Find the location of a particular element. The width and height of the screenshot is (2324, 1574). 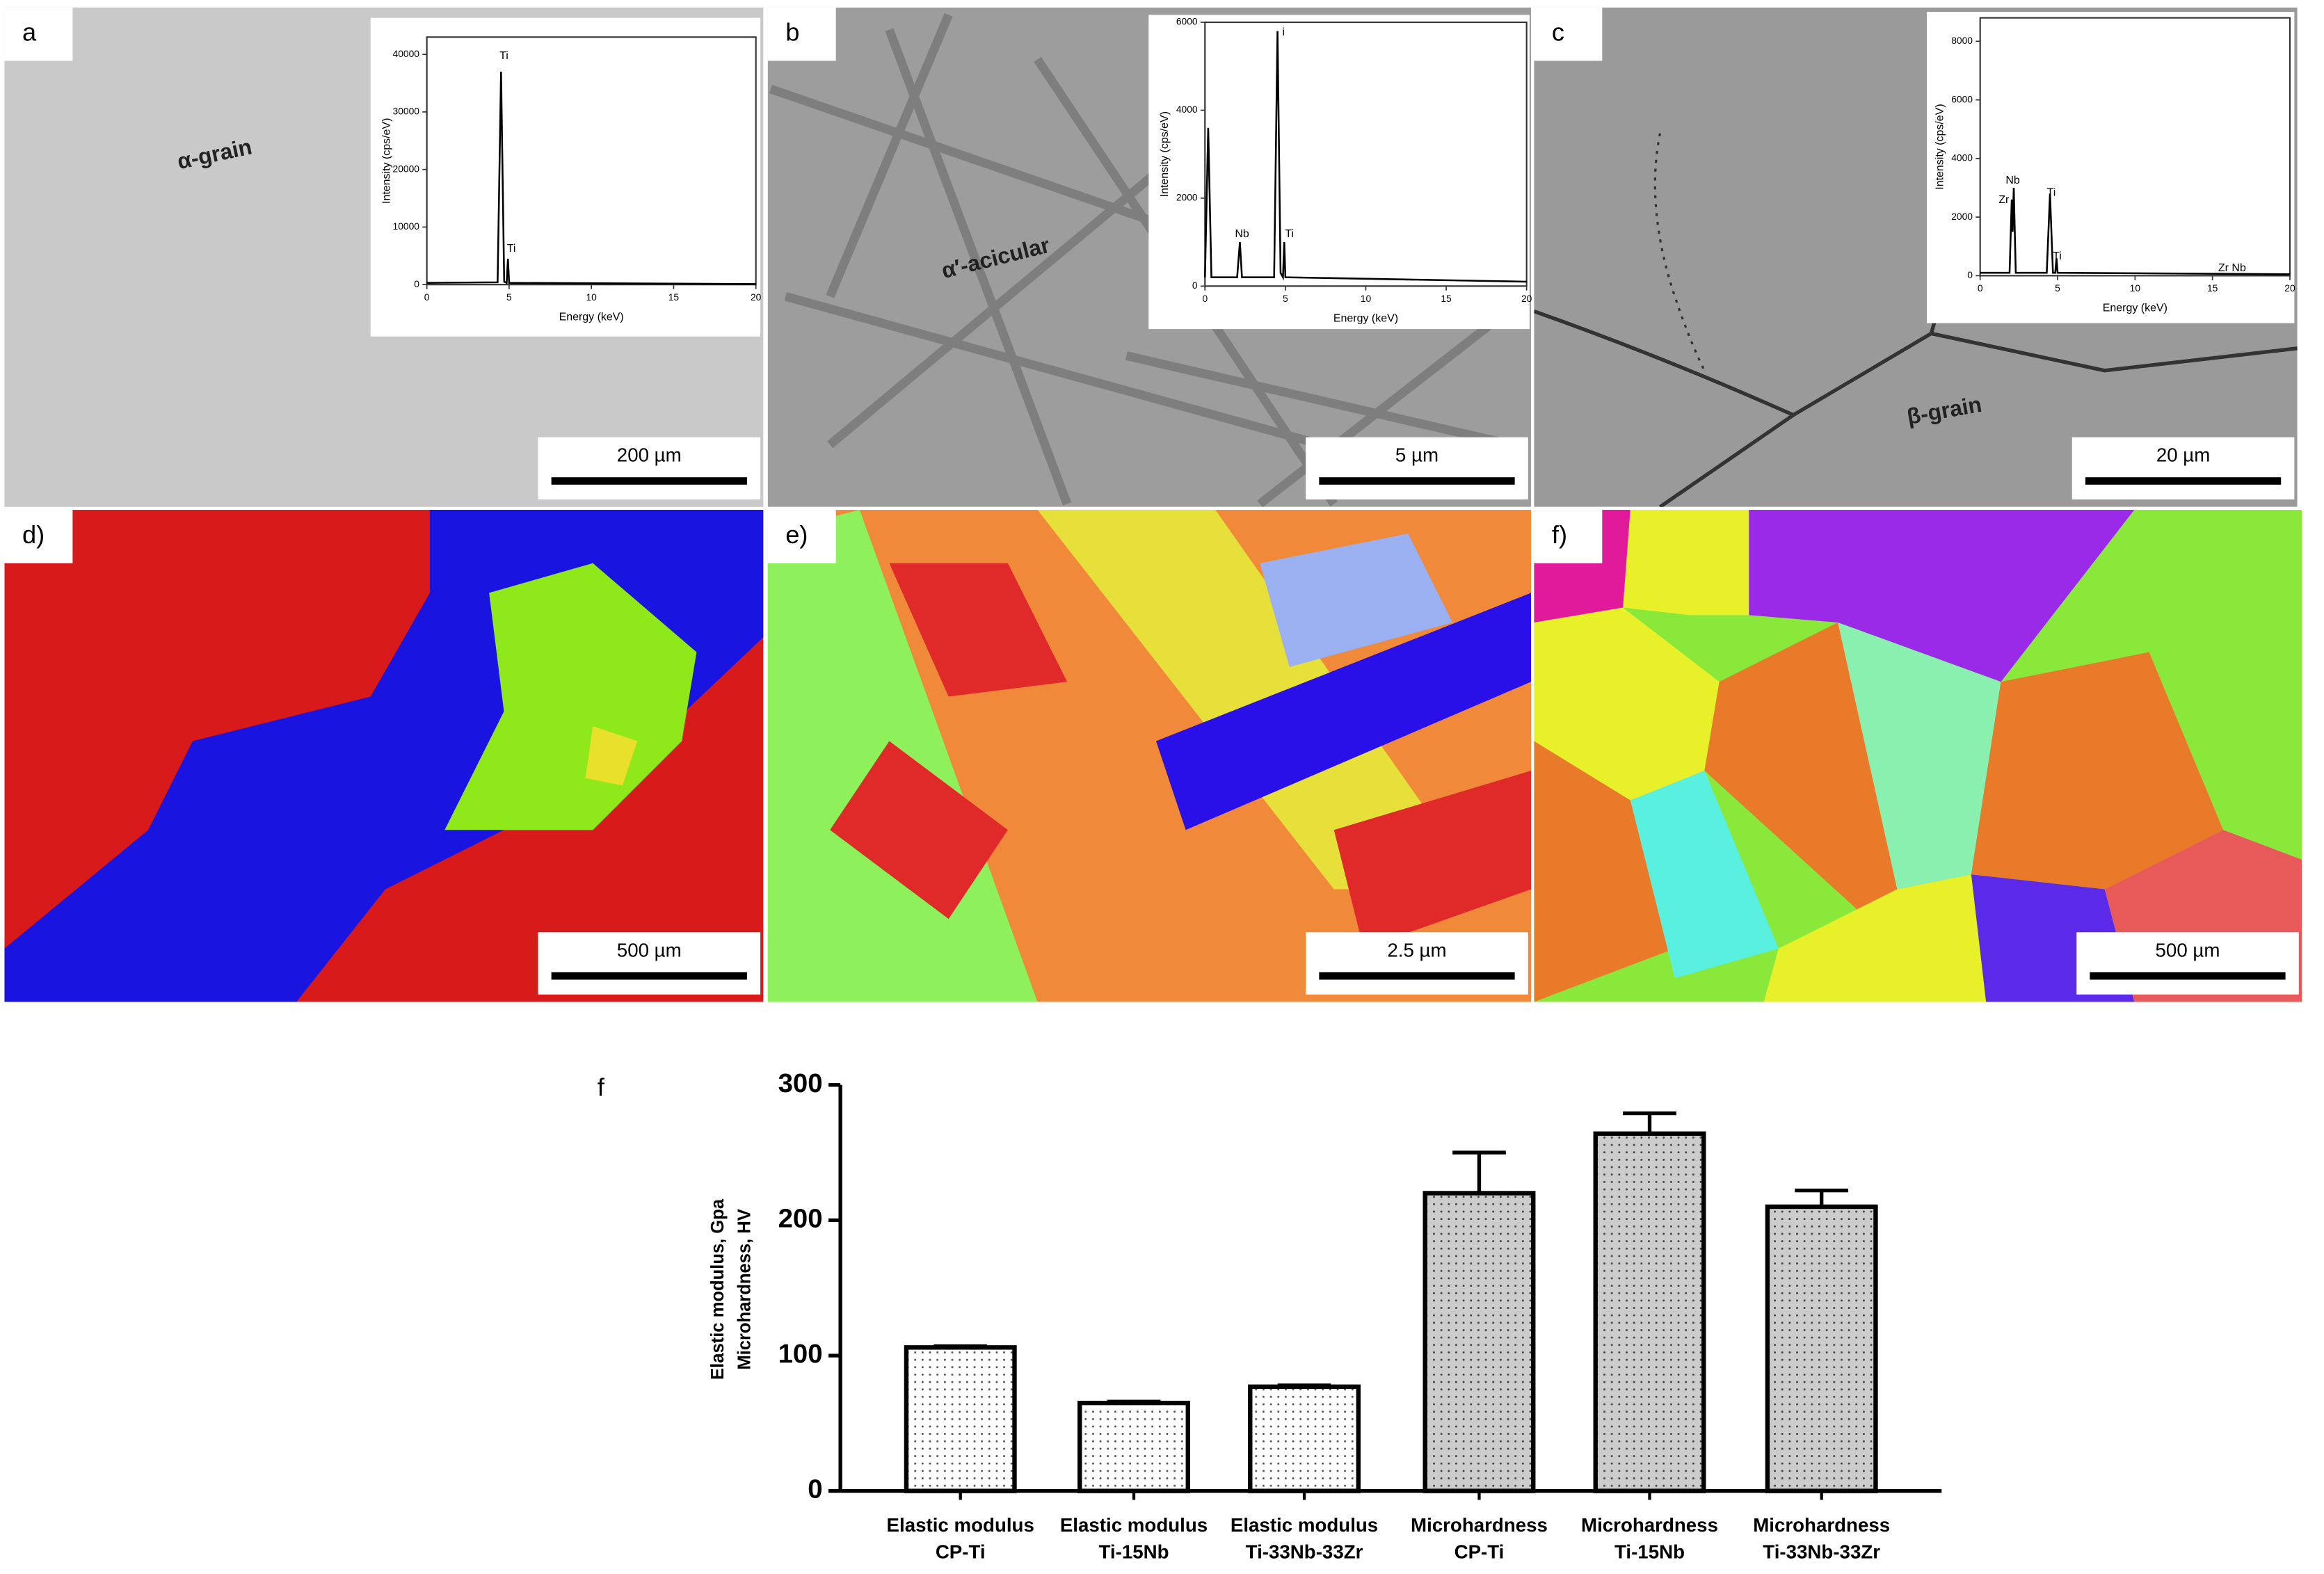

panel-label: c is located at coordinates (1558, 32).